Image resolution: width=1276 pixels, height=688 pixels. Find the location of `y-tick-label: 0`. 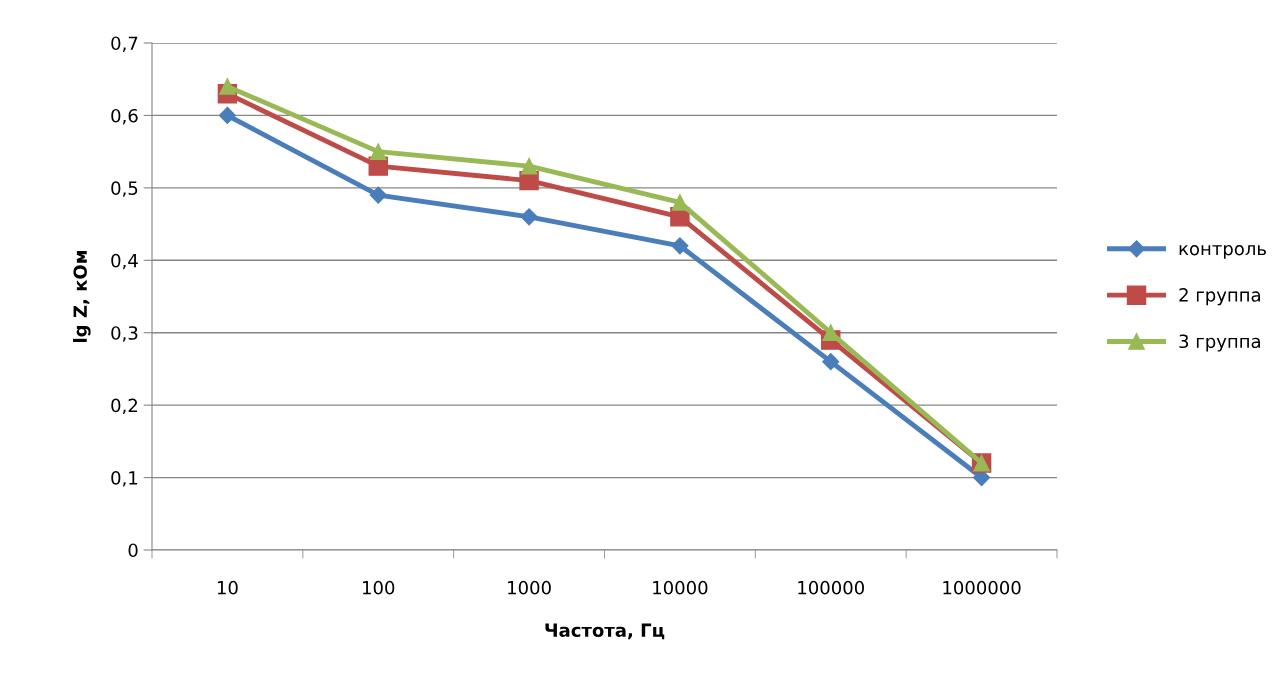

y-tick-label: 0 is located at coordinates (133, 550).